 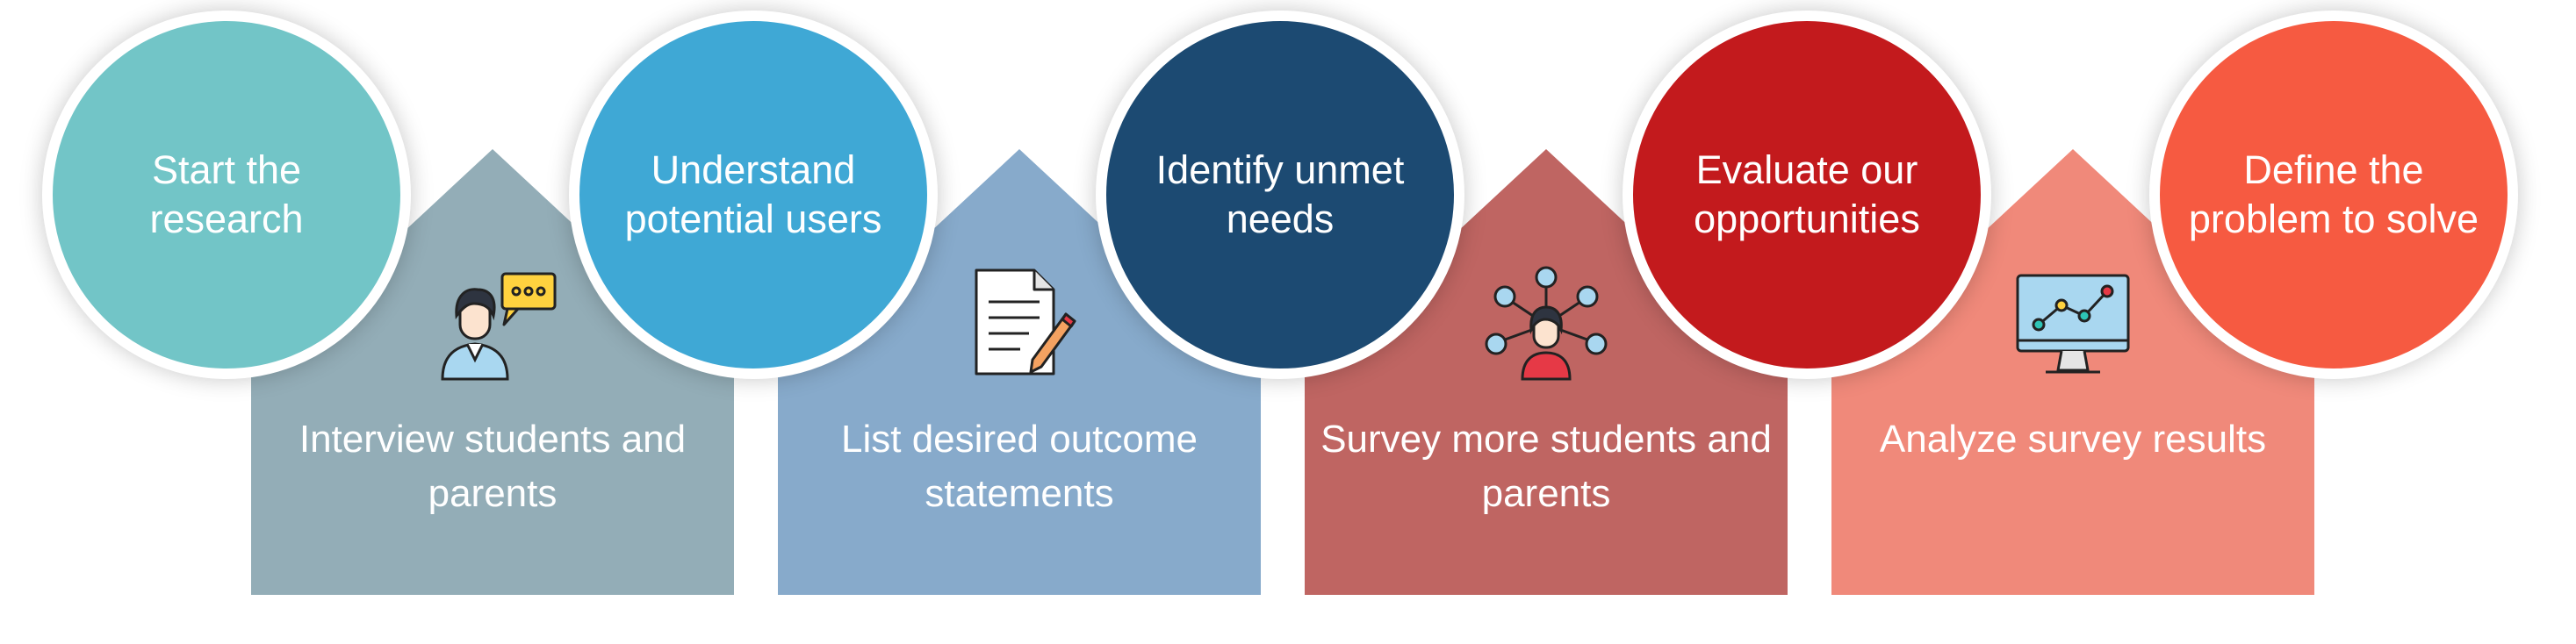 What do you see at coordinates (1546, 323) in the screenshot?
I see `network-person-icon` at bounding box center [1546, 323].